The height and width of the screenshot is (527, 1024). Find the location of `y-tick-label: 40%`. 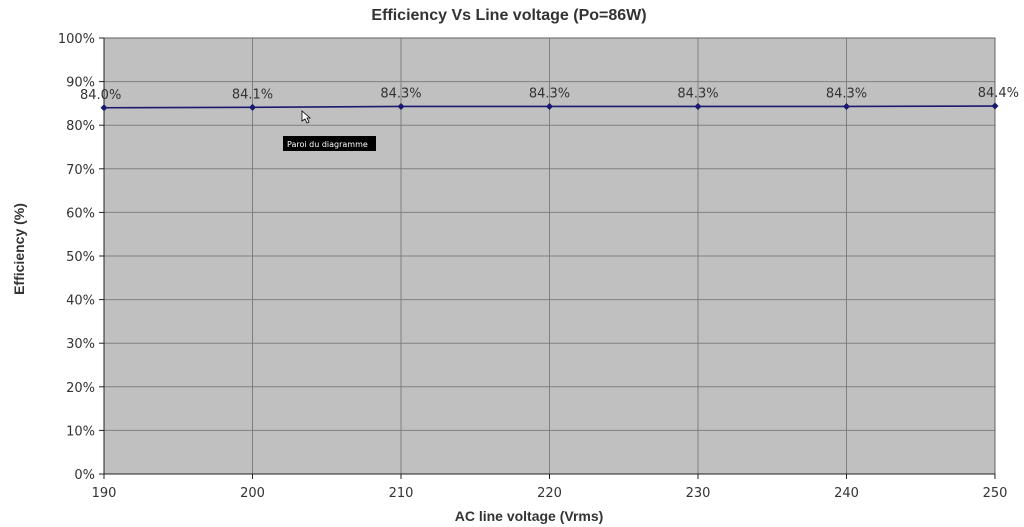

y-tick-label: 40% is located at coordinates (80, 301).